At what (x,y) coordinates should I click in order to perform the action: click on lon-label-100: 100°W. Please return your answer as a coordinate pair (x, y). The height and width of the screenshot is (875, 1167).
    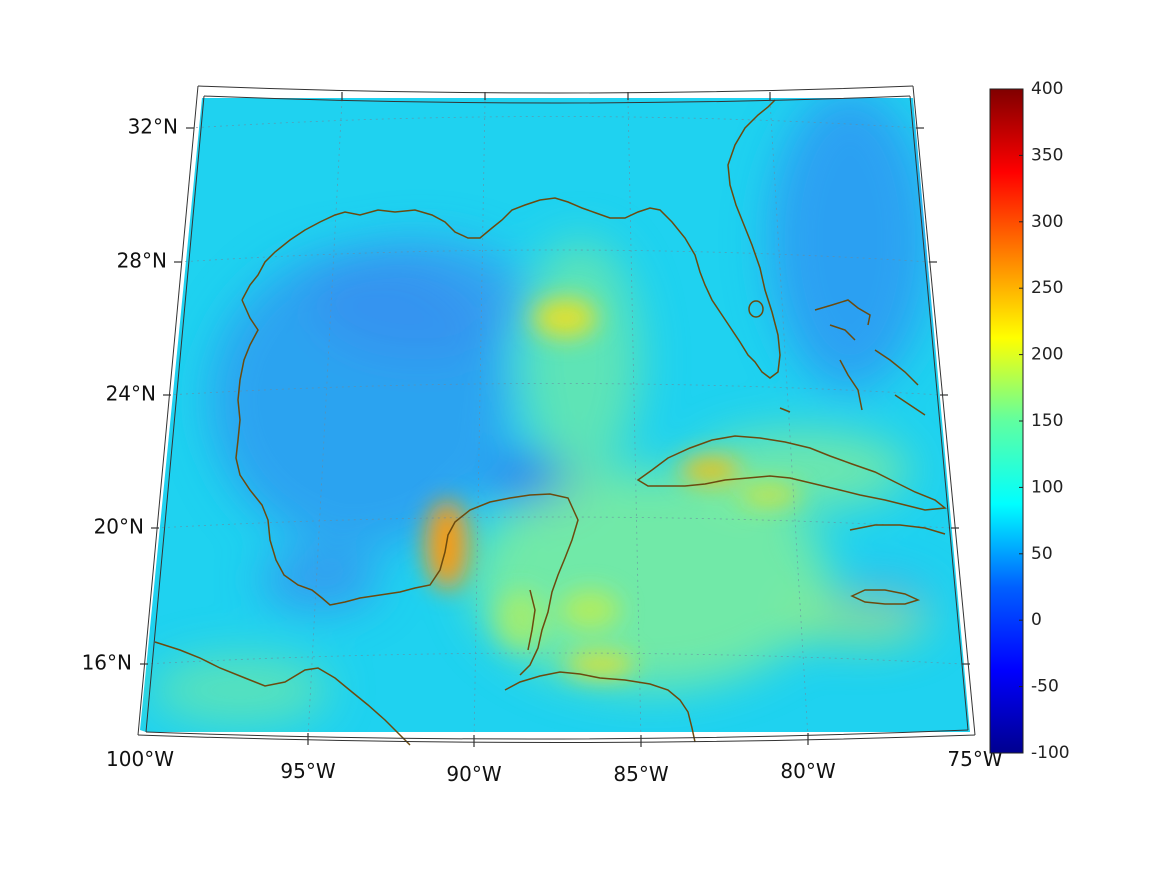
    Looking at the image, I should click on (140, 759).